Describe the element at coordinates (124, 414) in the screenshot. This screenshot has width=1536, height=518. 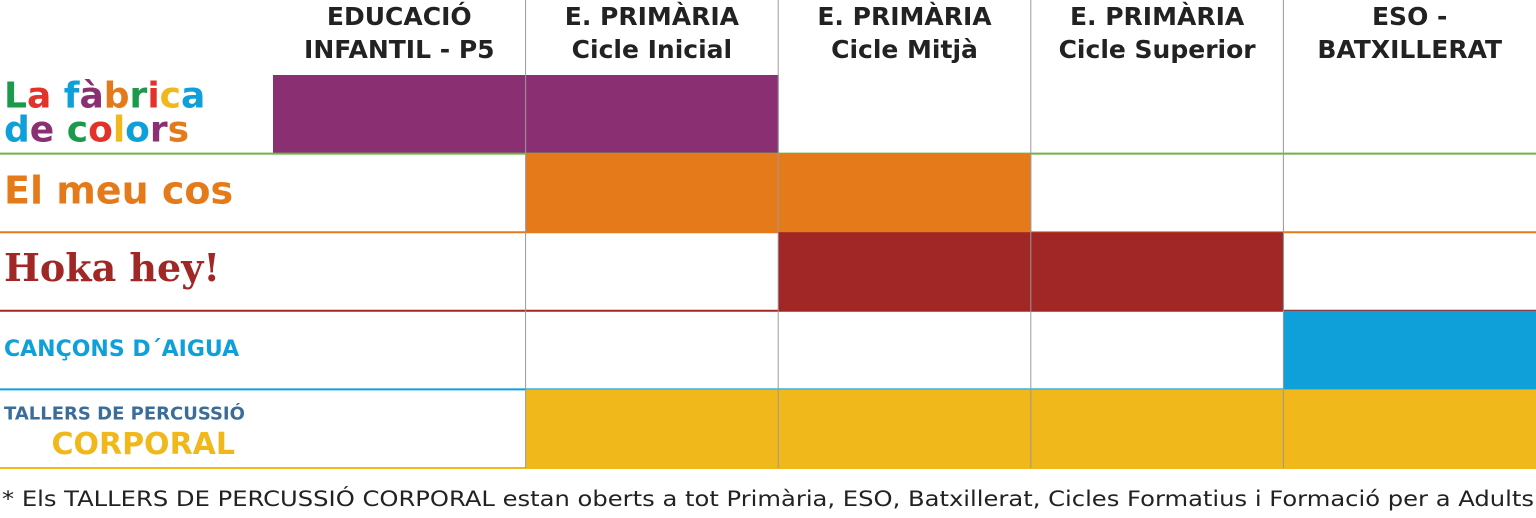
I see `row-label: TALLERS DE PERCUSSIÓ` at that location.